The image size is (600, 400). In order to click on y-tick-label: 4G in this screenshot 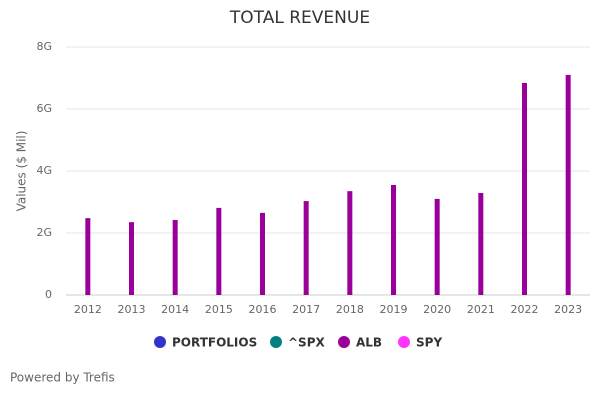, I will do `click(44, 170)`.